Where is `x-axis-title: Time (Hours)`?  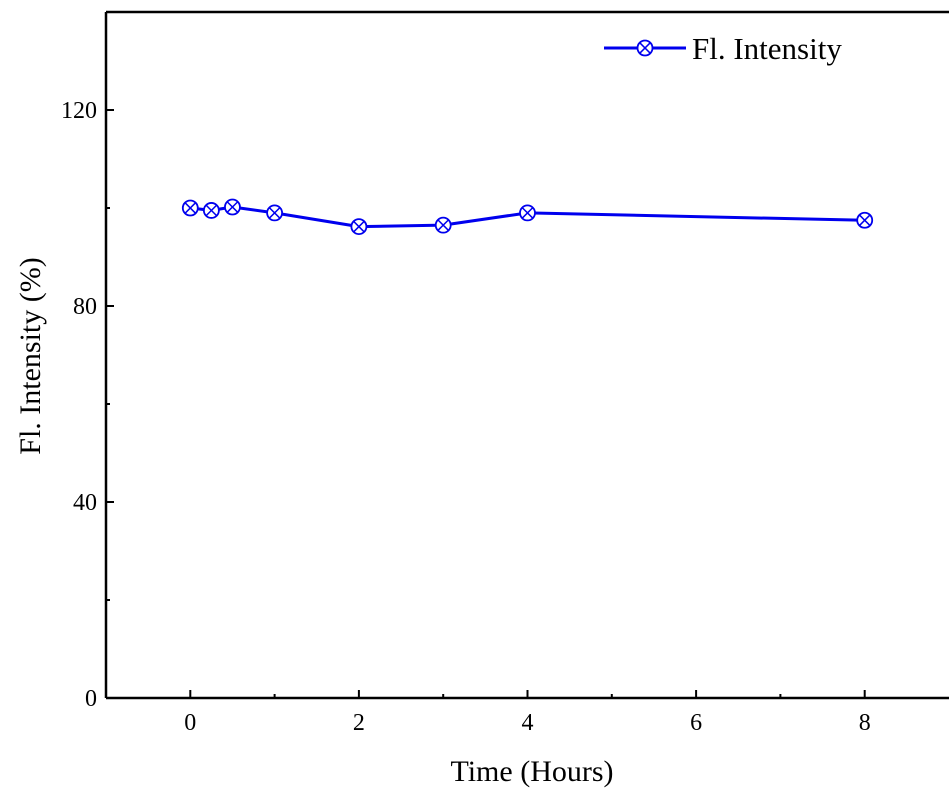
x-axis-title: Time (Hours) is located at coordinates (531, 771).